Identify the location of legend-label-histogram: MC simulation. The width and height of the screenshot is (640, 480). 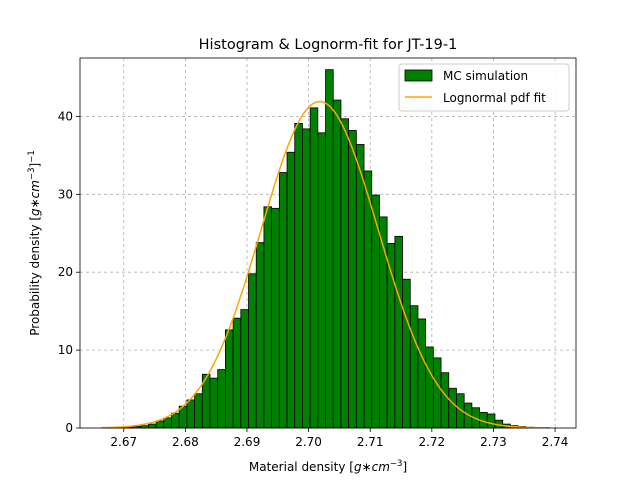
(485, 76).